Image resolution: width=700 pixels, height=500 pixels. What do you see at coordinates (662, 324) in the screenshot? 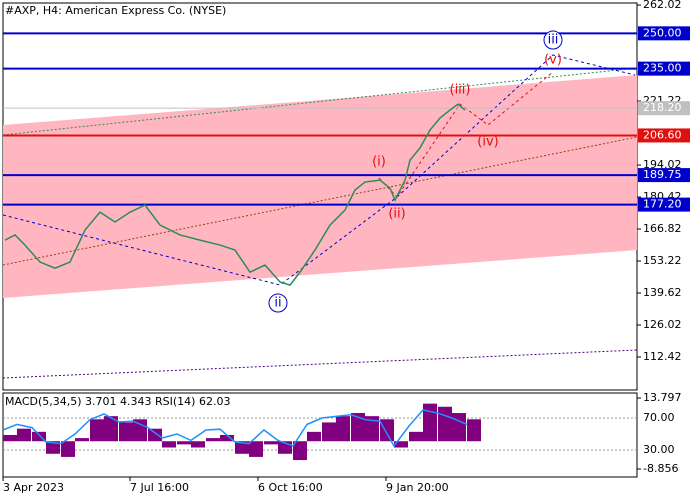
I see `y-tick-label: 126.02` at bounding box center [662, 324].